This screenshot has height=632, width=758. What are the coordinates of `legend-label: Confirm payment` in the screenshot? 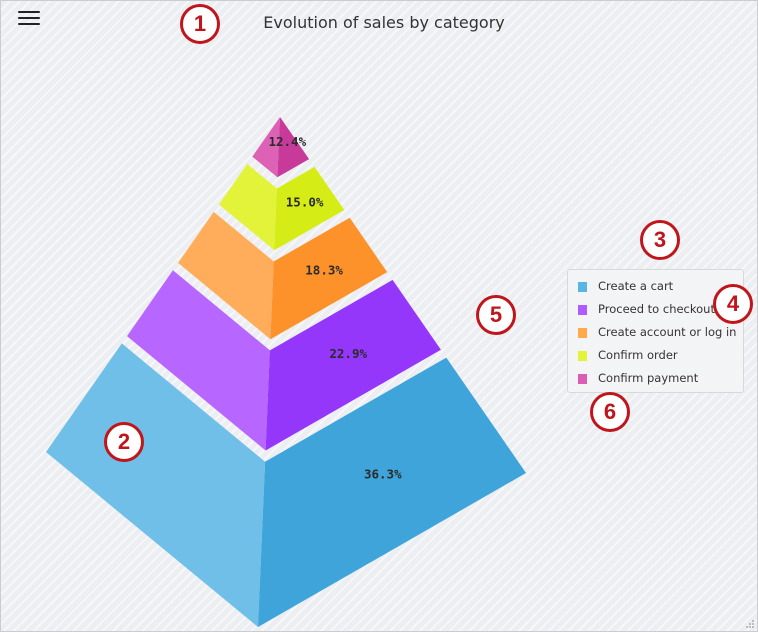 It's located at (648, 378).